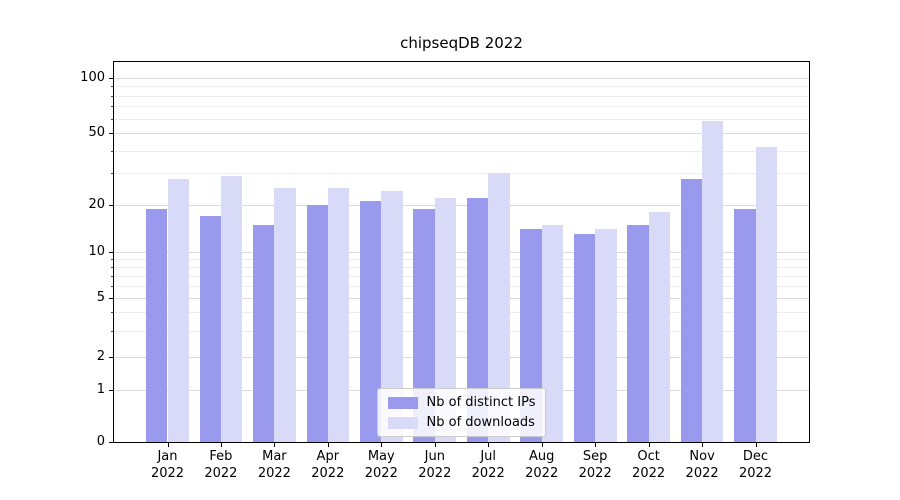 The height and width of the screenshot is (500, 900). What do you see at coordinates (92, 77) in the screenshot?
I see `y-tick-label: 100` at bounding box center [92, 77].